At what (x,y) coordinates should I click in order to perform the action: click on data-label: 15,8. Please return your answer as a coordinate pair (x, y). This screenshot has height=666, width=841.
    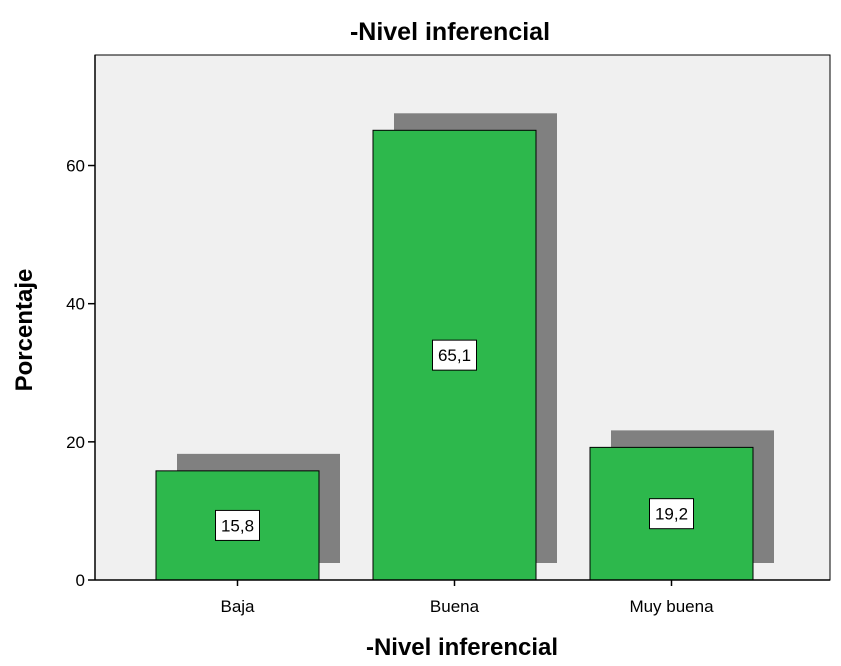
    Looking at the image, I should click on (237, 525).